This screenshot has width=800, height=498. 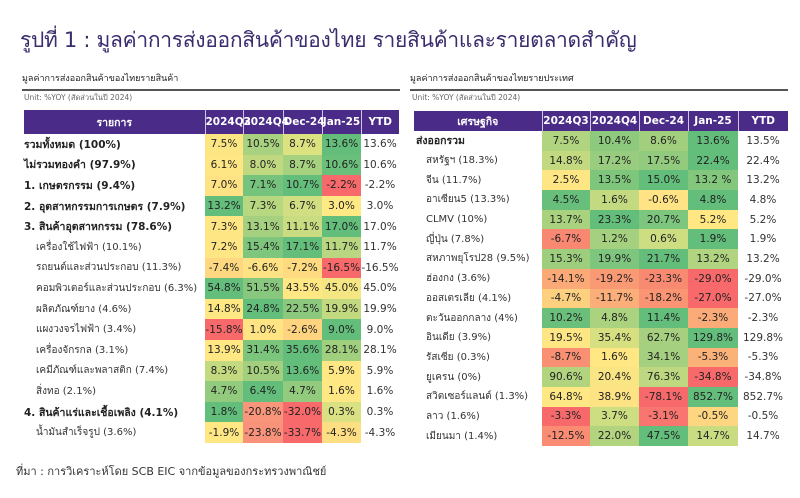 What do you see at coordinates (341, 268) in the screenshot?
I see `cell-jan-25: -16.5%` at bounding box center [341, 268].